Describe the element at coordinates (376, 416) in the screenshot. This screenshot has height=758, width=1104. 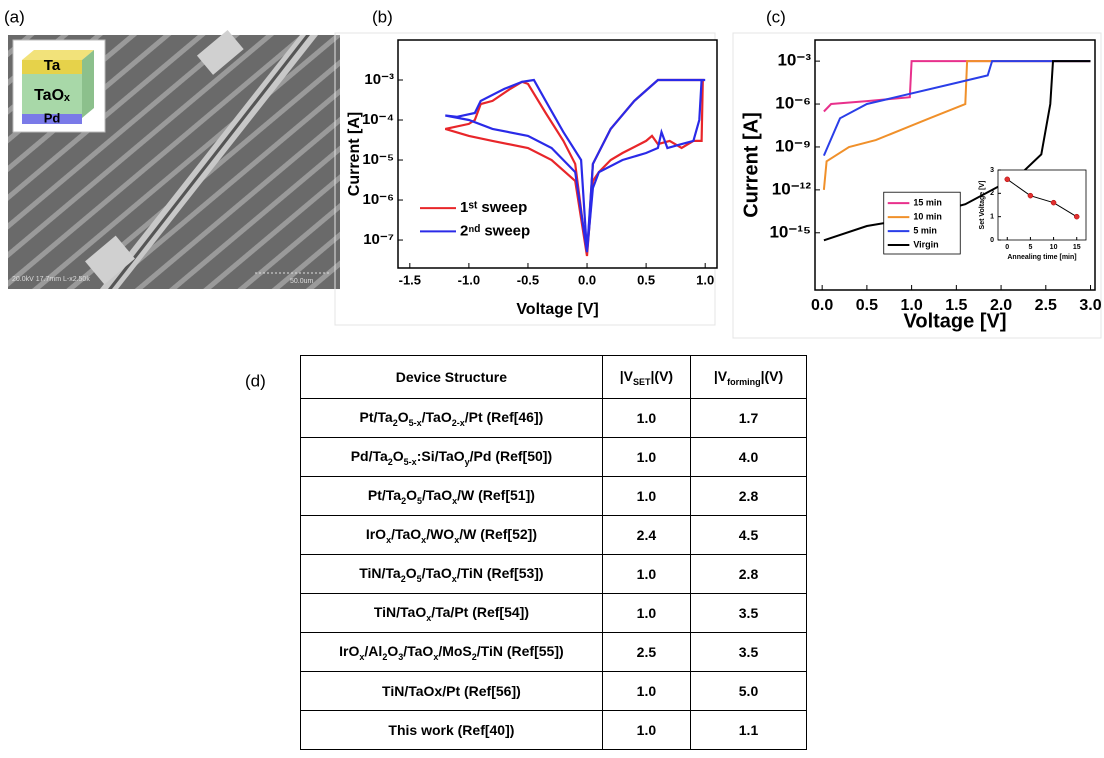
I see `text-part: Pt/Ta` at that location.